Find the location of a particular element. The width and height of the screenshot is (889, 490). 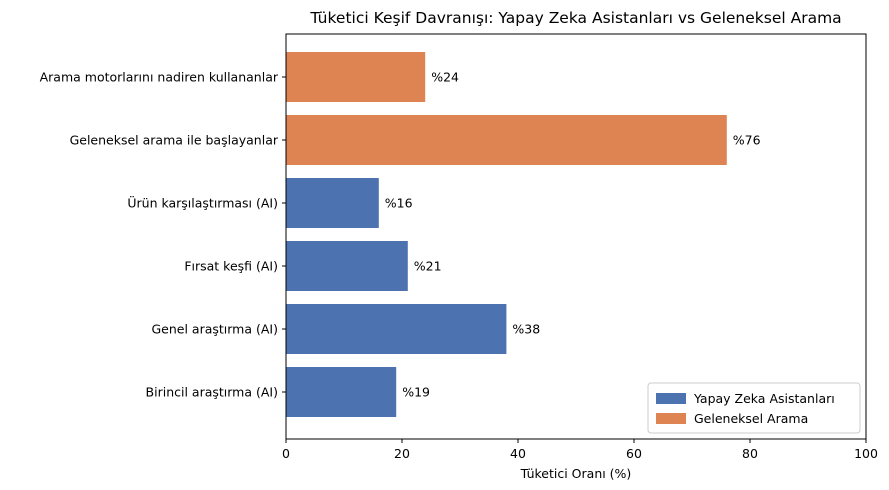

category-label: Arama motorlarını nadiren kullananlar is located at coordinates (159, 77).